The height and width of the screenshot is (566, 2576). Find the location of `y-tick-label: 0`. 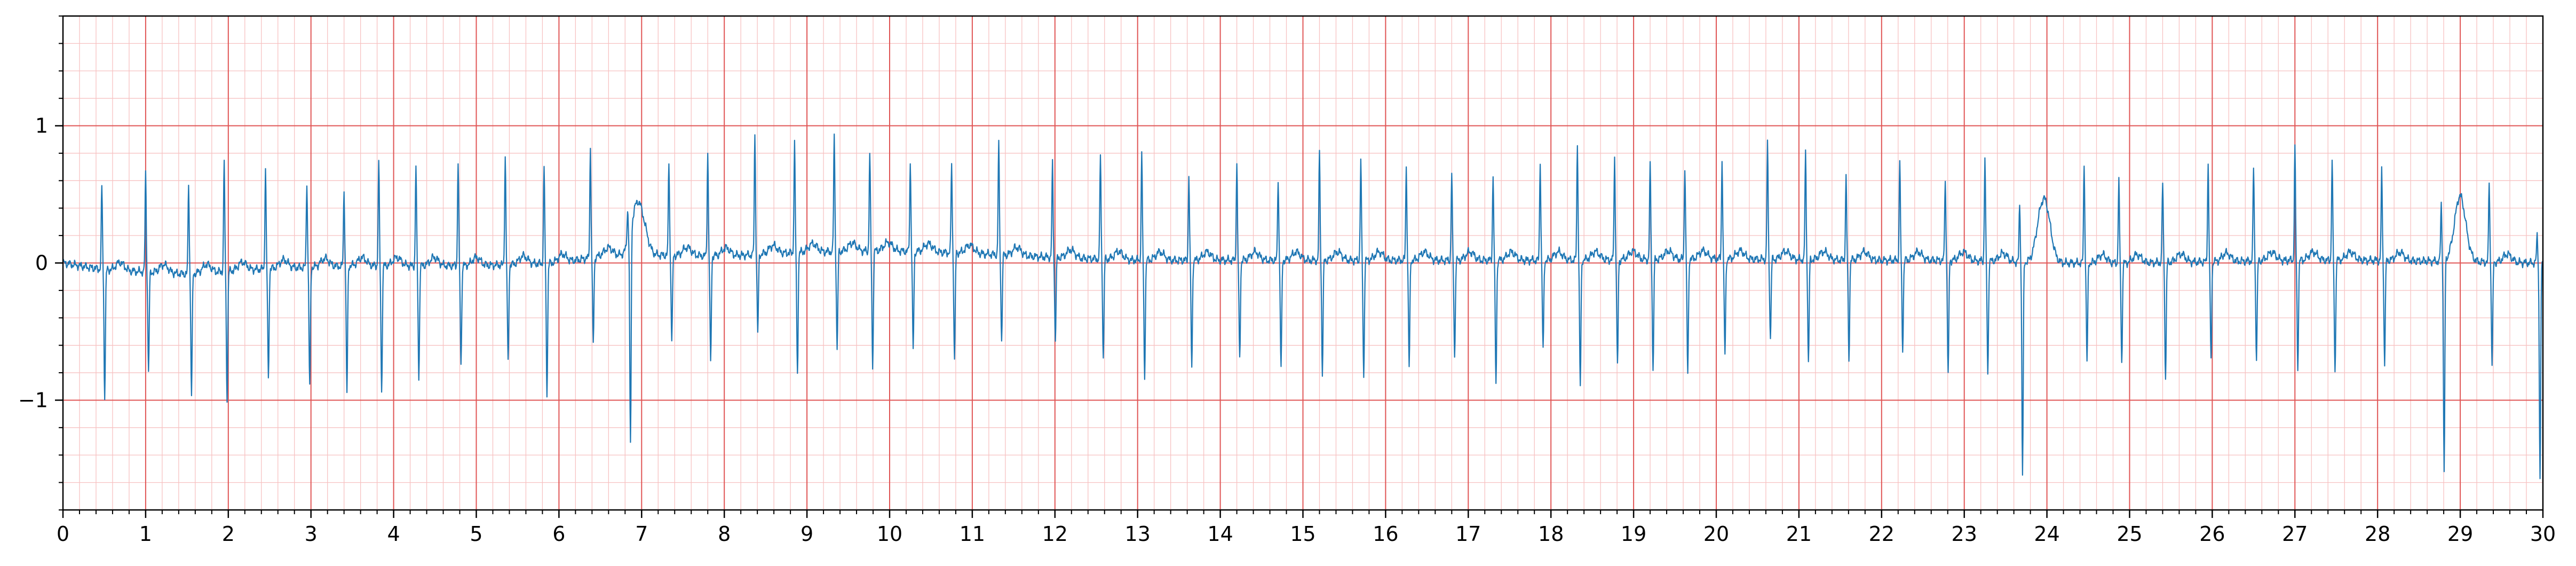

y-tick-label: 0 is located at coordinates (41, 263).